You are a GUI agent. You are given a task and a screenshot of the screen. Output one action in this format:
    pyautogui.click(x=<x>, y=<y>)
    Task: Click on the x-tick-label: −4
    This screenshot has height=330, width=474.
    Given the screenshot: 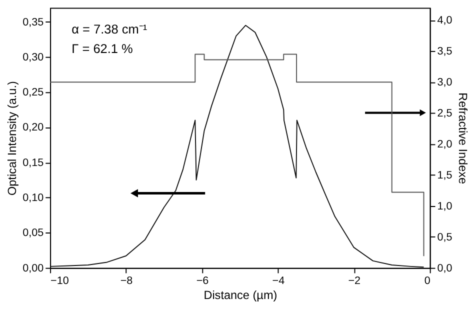 What is the action you would take?
    pyautogui.click(x=278, y=281)
    